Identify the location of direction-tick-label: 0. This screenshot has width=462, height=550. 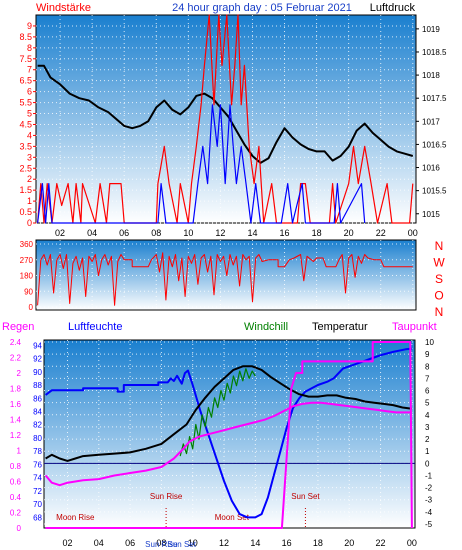
(31, 307).